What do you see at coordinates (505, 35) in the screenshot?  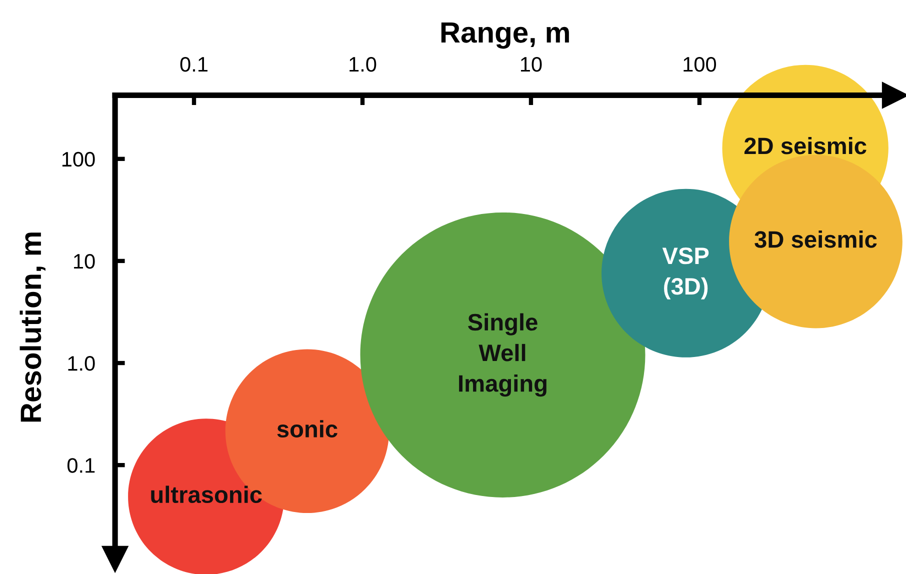 I see `x-axis-title: Range, m` at bounding box center [505, 35].